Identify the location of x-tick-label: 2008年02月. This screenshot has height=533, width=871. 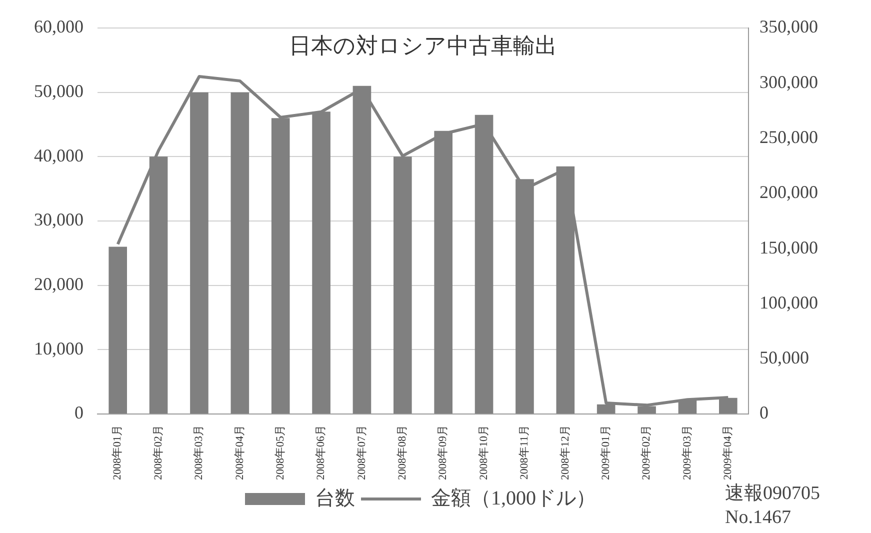
(158, 452).